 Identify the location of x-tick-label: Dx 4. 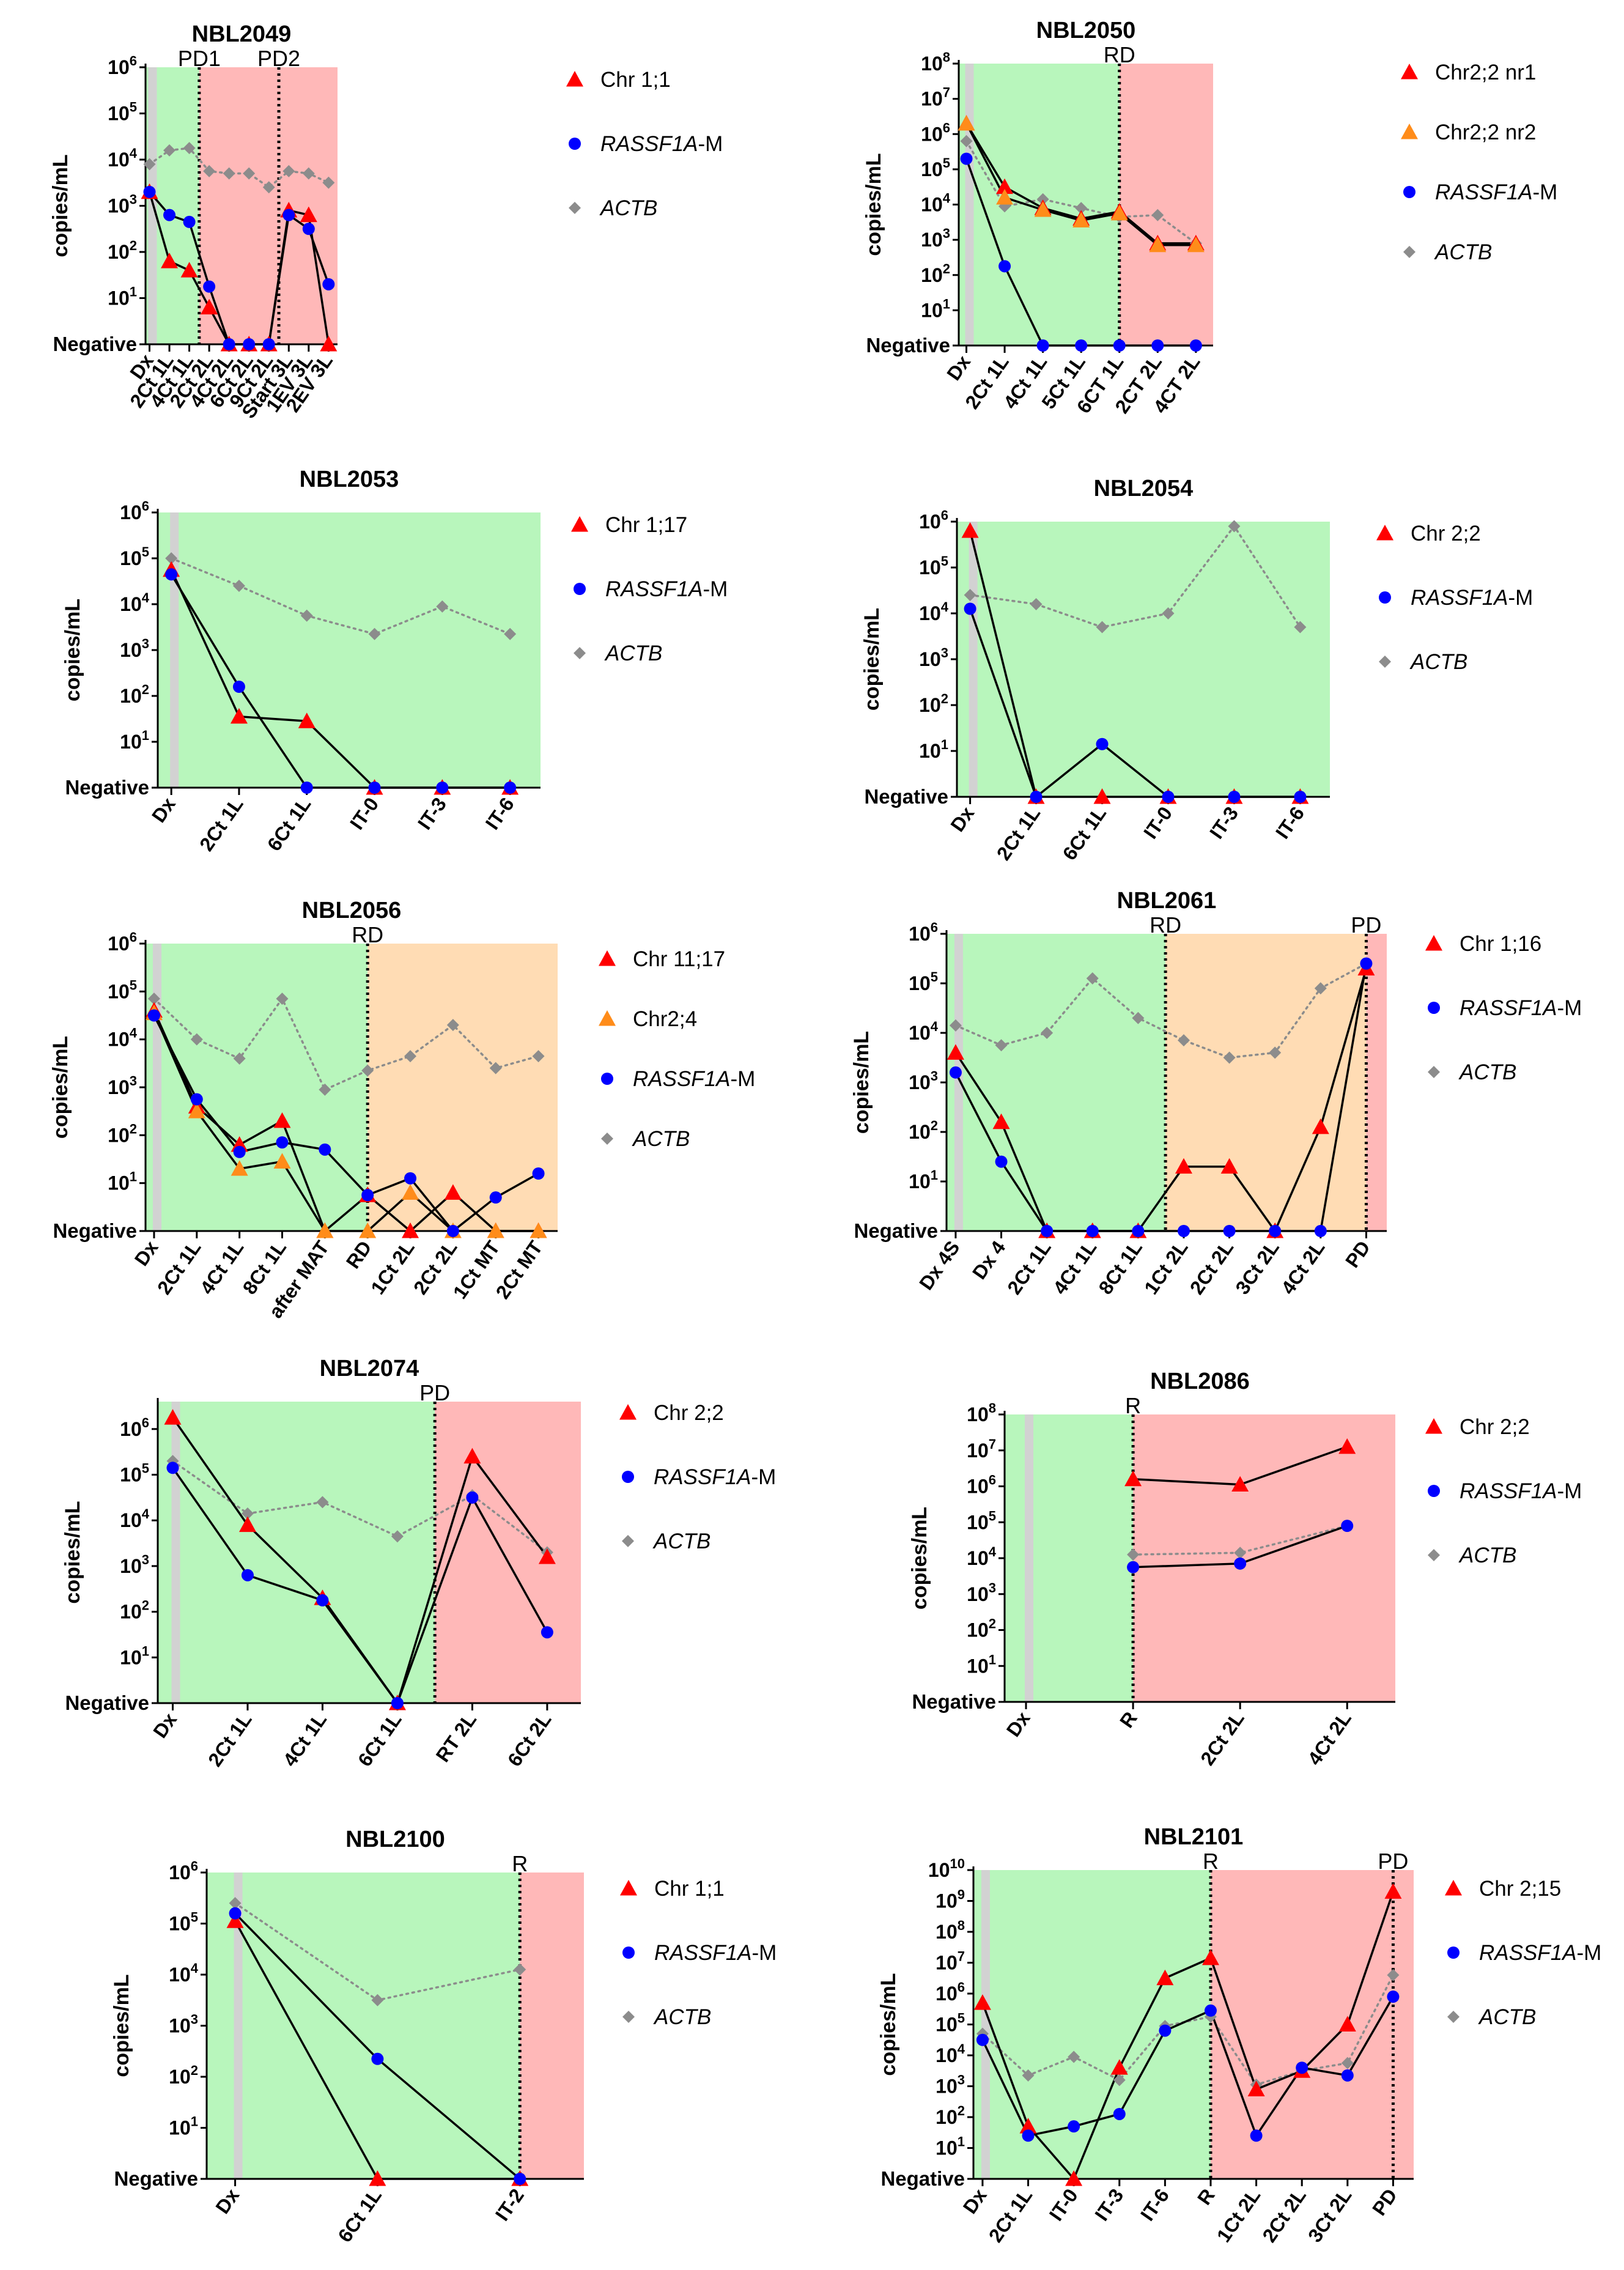
(989, 1260).